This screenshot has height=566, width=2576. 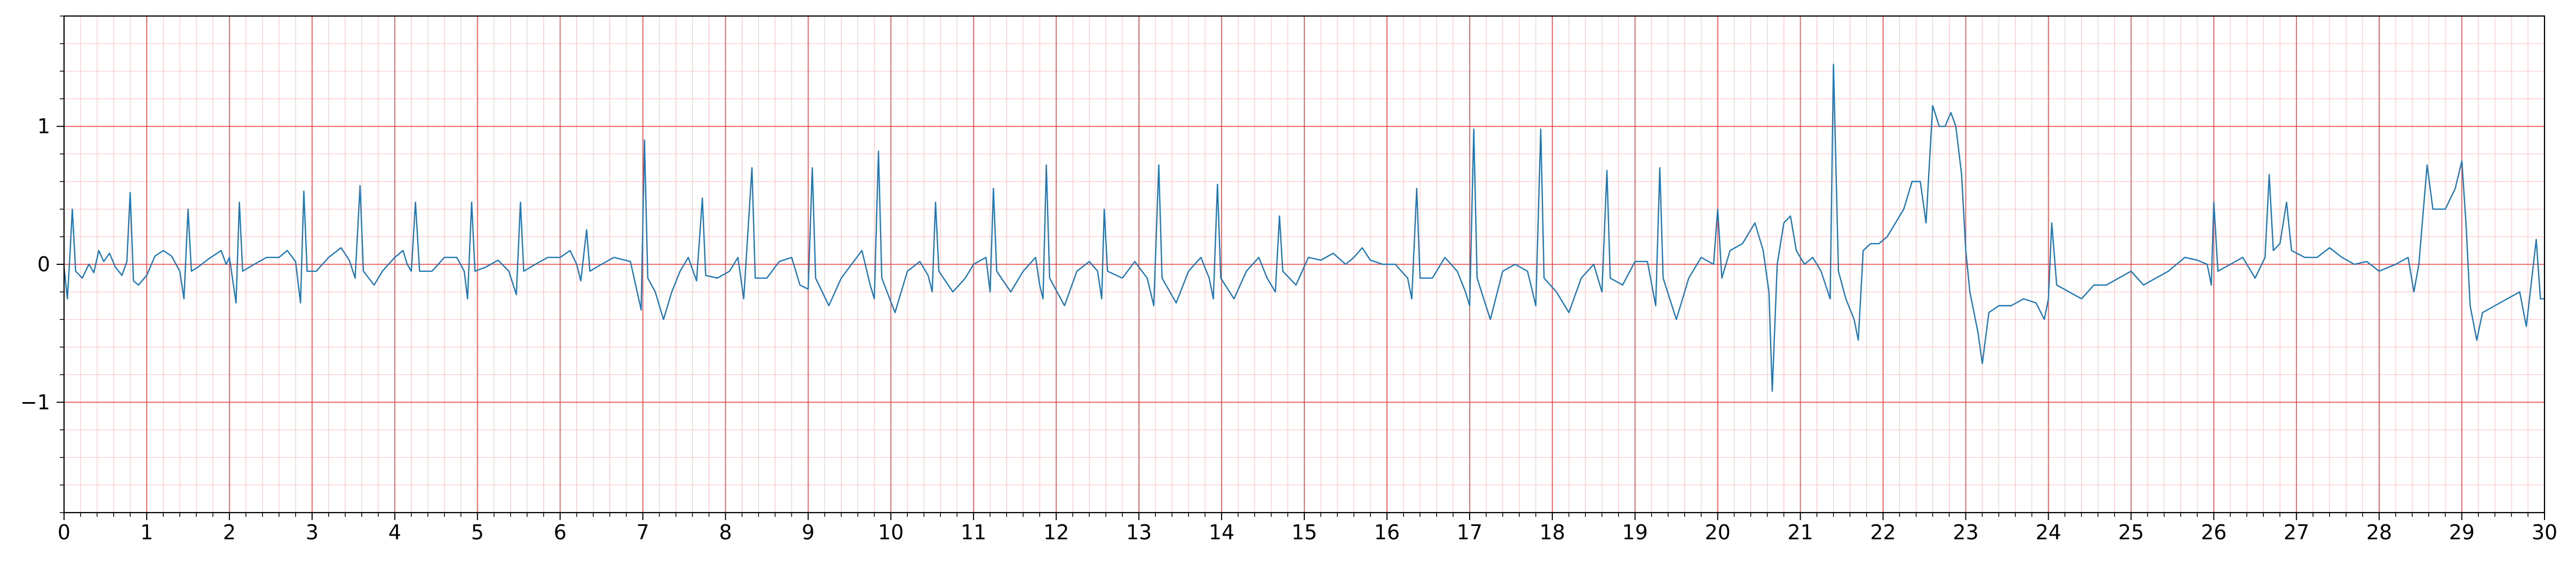 I want to click on x-tick-label: 21, so click(x=1800, y=532).